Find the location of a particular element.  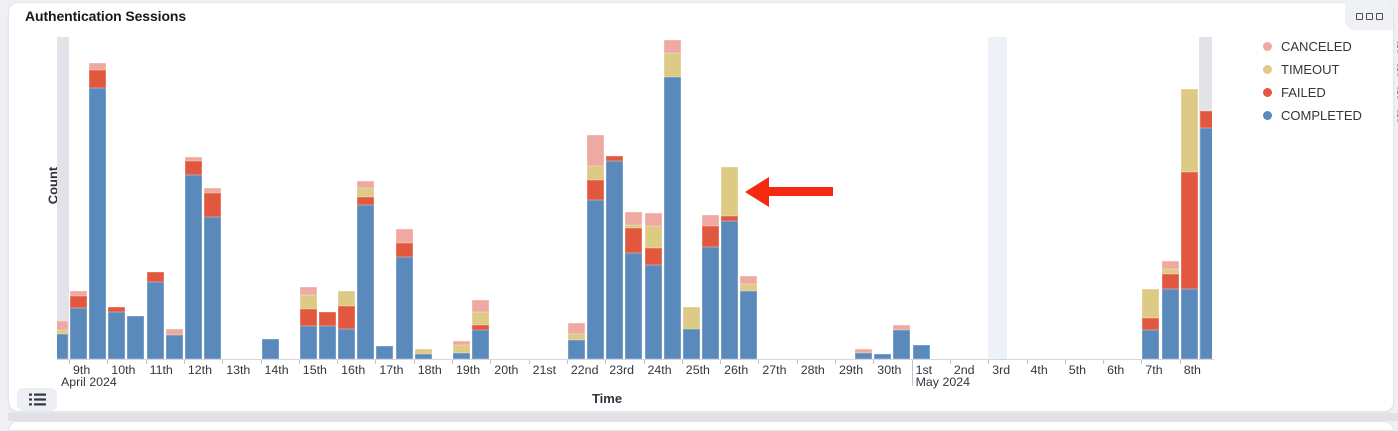

bar-apr-26-am is located at coordinates (730, 262).